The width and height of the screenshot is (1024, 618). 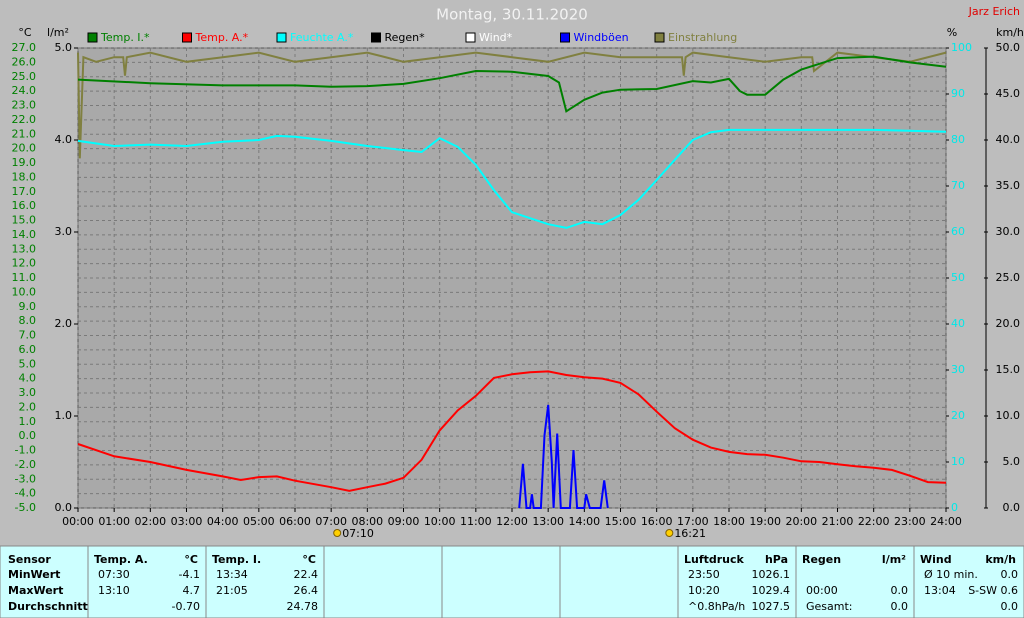 I want to click on y-tick-label: 4.0, so click(x=28, y=378).